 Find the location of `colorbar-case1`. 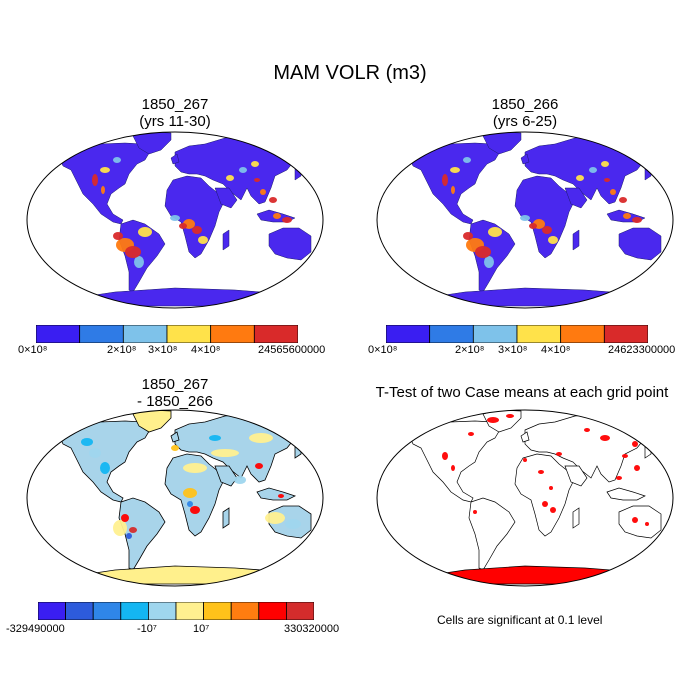

colorbar-case1 is located at coordinates (167, 334).